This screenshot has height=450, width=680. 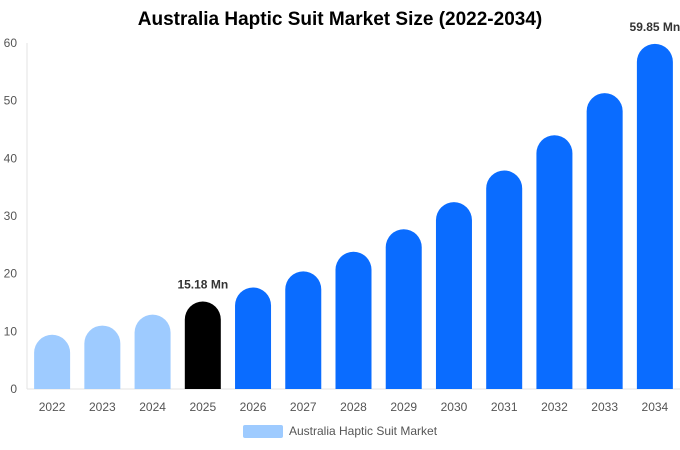 I want to click on y-tick-label: 60, so click(x=11, y=43).